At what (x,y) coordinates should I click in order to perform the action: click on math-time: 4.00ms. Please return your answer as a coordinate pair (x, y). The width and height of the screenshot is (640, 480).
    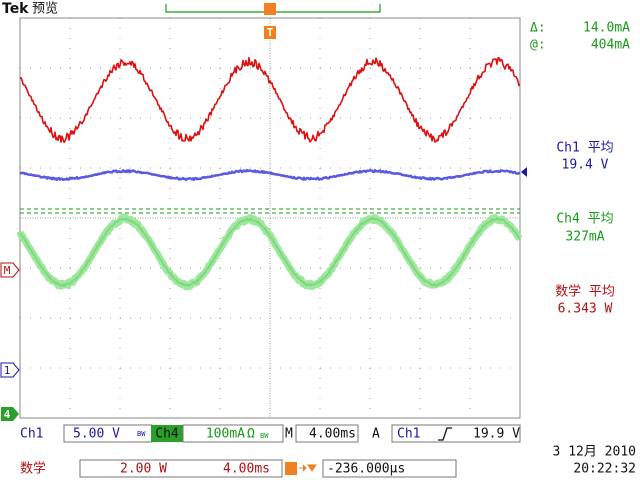
    Looking at the image, I should click on (246, 469).